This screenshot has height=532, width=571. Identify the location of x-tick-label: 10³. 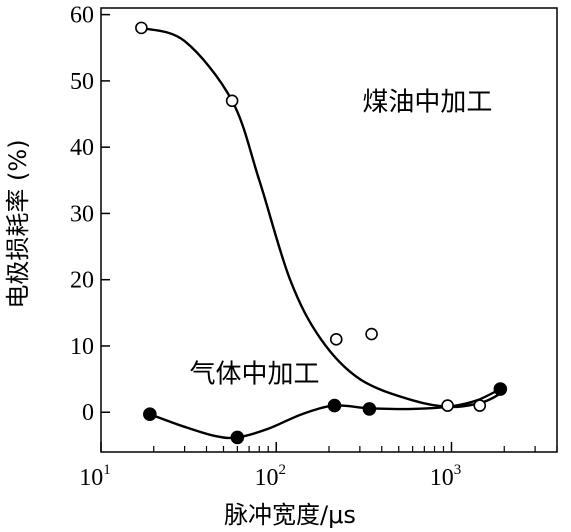
(446, 476).